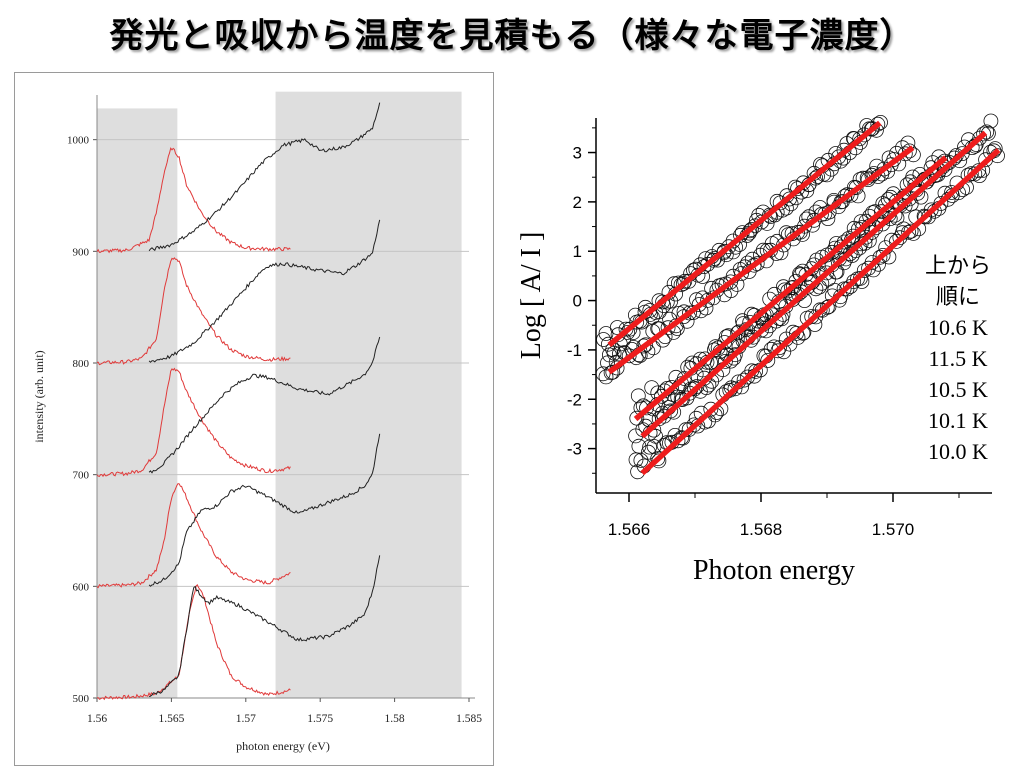 The image size is (1024, 768). I want to click on y-tick-label: -2, so click(574, 399).